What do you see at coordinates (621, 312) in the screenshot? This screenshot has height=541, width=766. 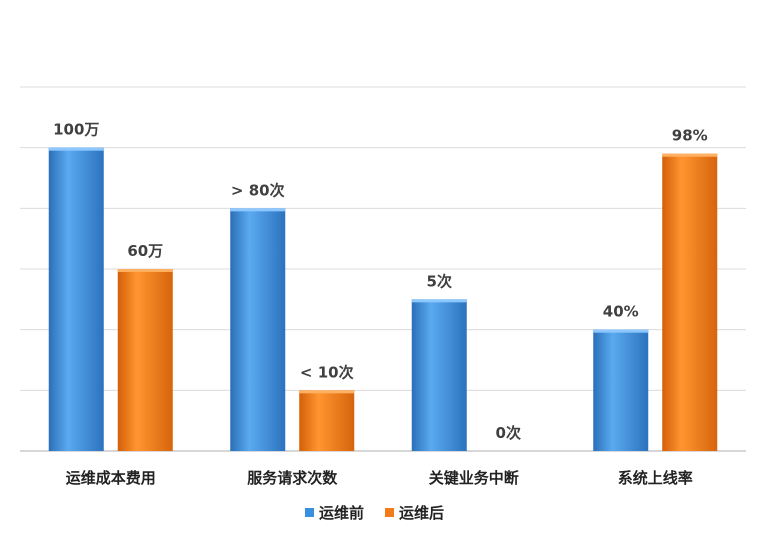 I see `data-label-before-4: 40%` at bounding box center [621, 312].